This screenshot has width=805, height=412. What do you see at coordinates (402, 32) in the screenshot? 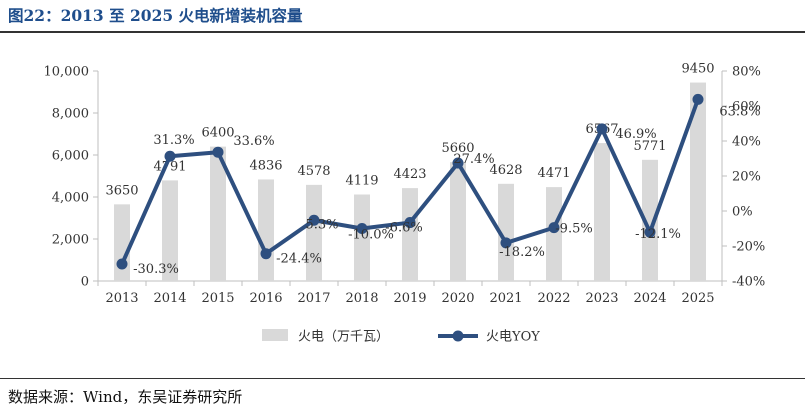
I see `top-rule` at bounding box center [402, 32].